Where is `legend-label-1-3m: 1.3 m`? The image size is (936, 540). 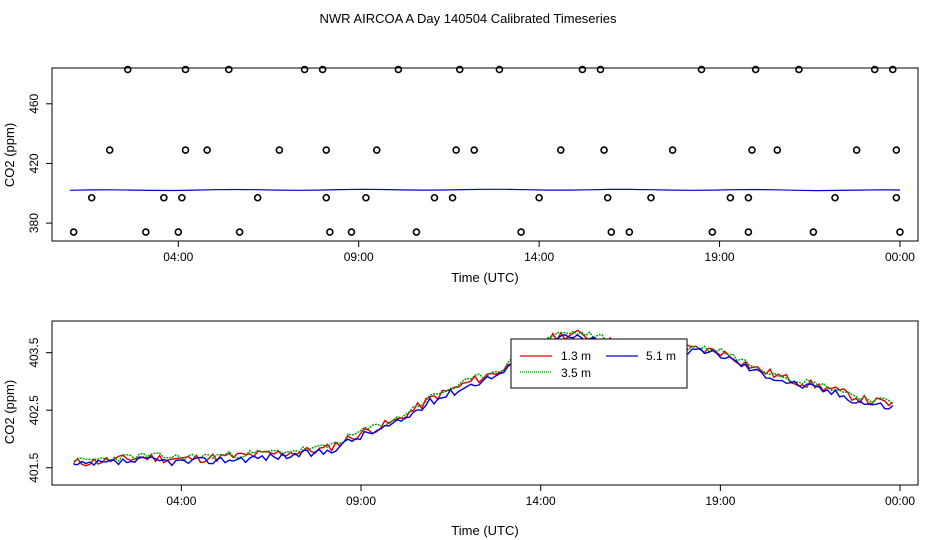
legend-label-1-3m: 1.3 m is located at coordinates (576, 356).